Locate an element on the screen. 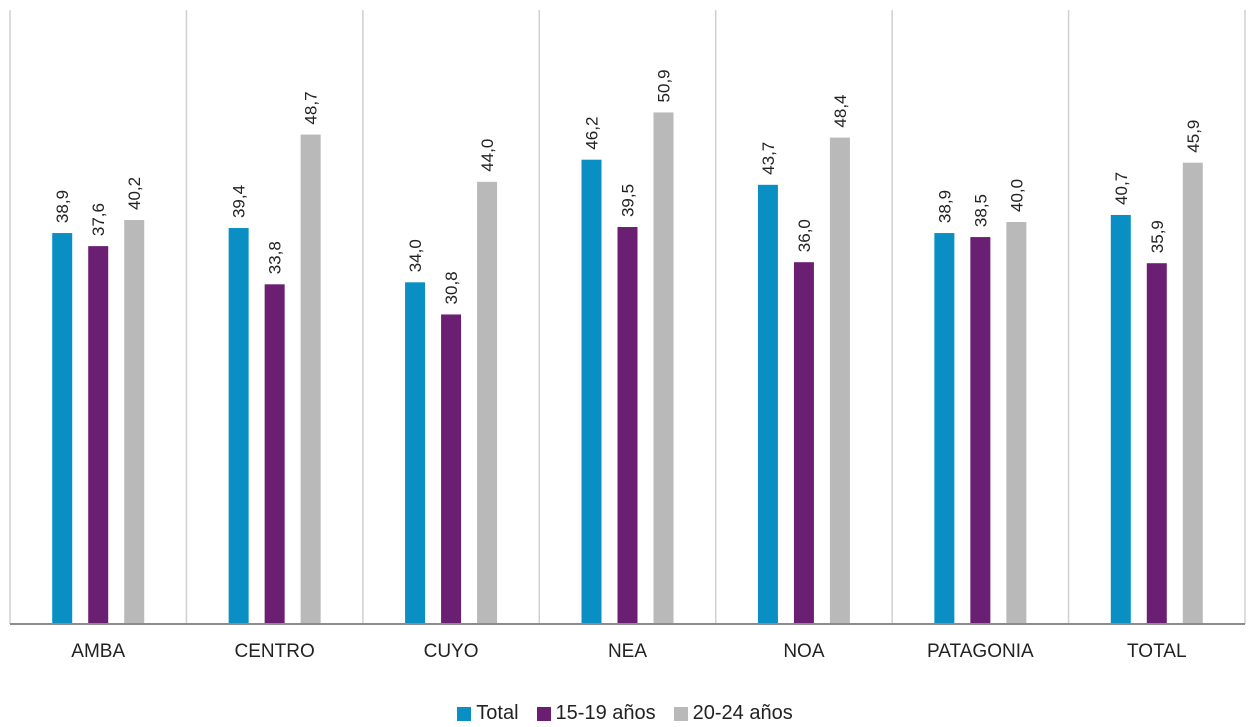  data-label: 36,0 is located at coordinates (804, 235).